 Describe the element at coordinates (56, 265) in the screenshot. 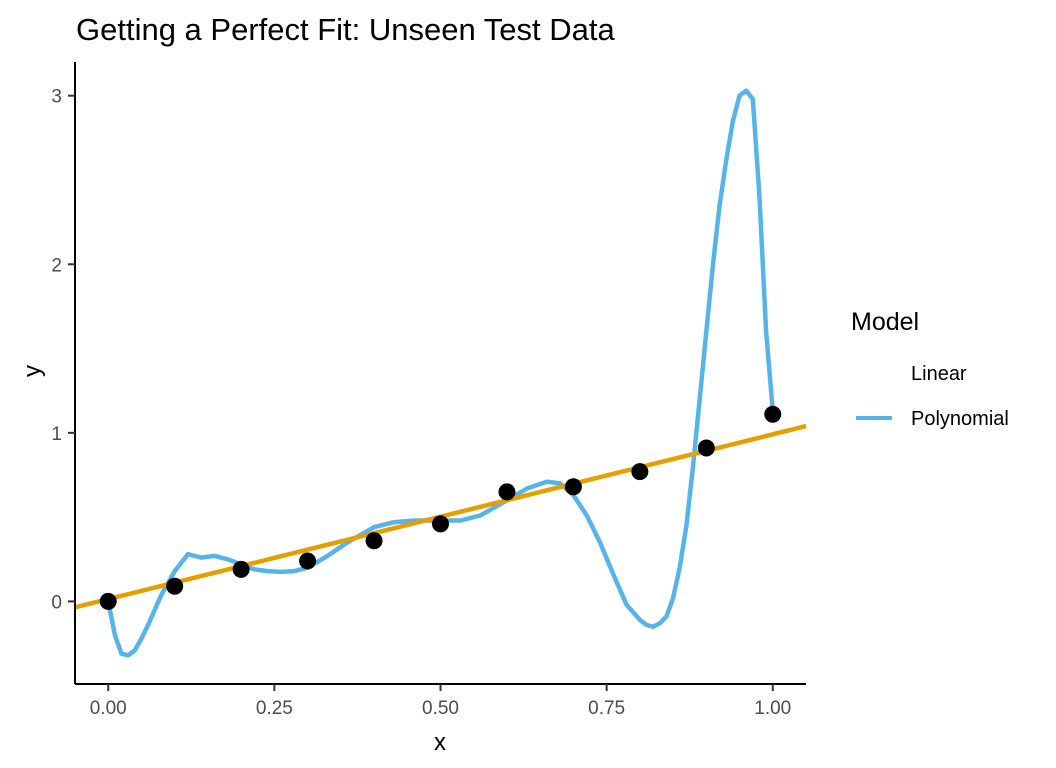

I see `y-tick-label: 2` at that location.